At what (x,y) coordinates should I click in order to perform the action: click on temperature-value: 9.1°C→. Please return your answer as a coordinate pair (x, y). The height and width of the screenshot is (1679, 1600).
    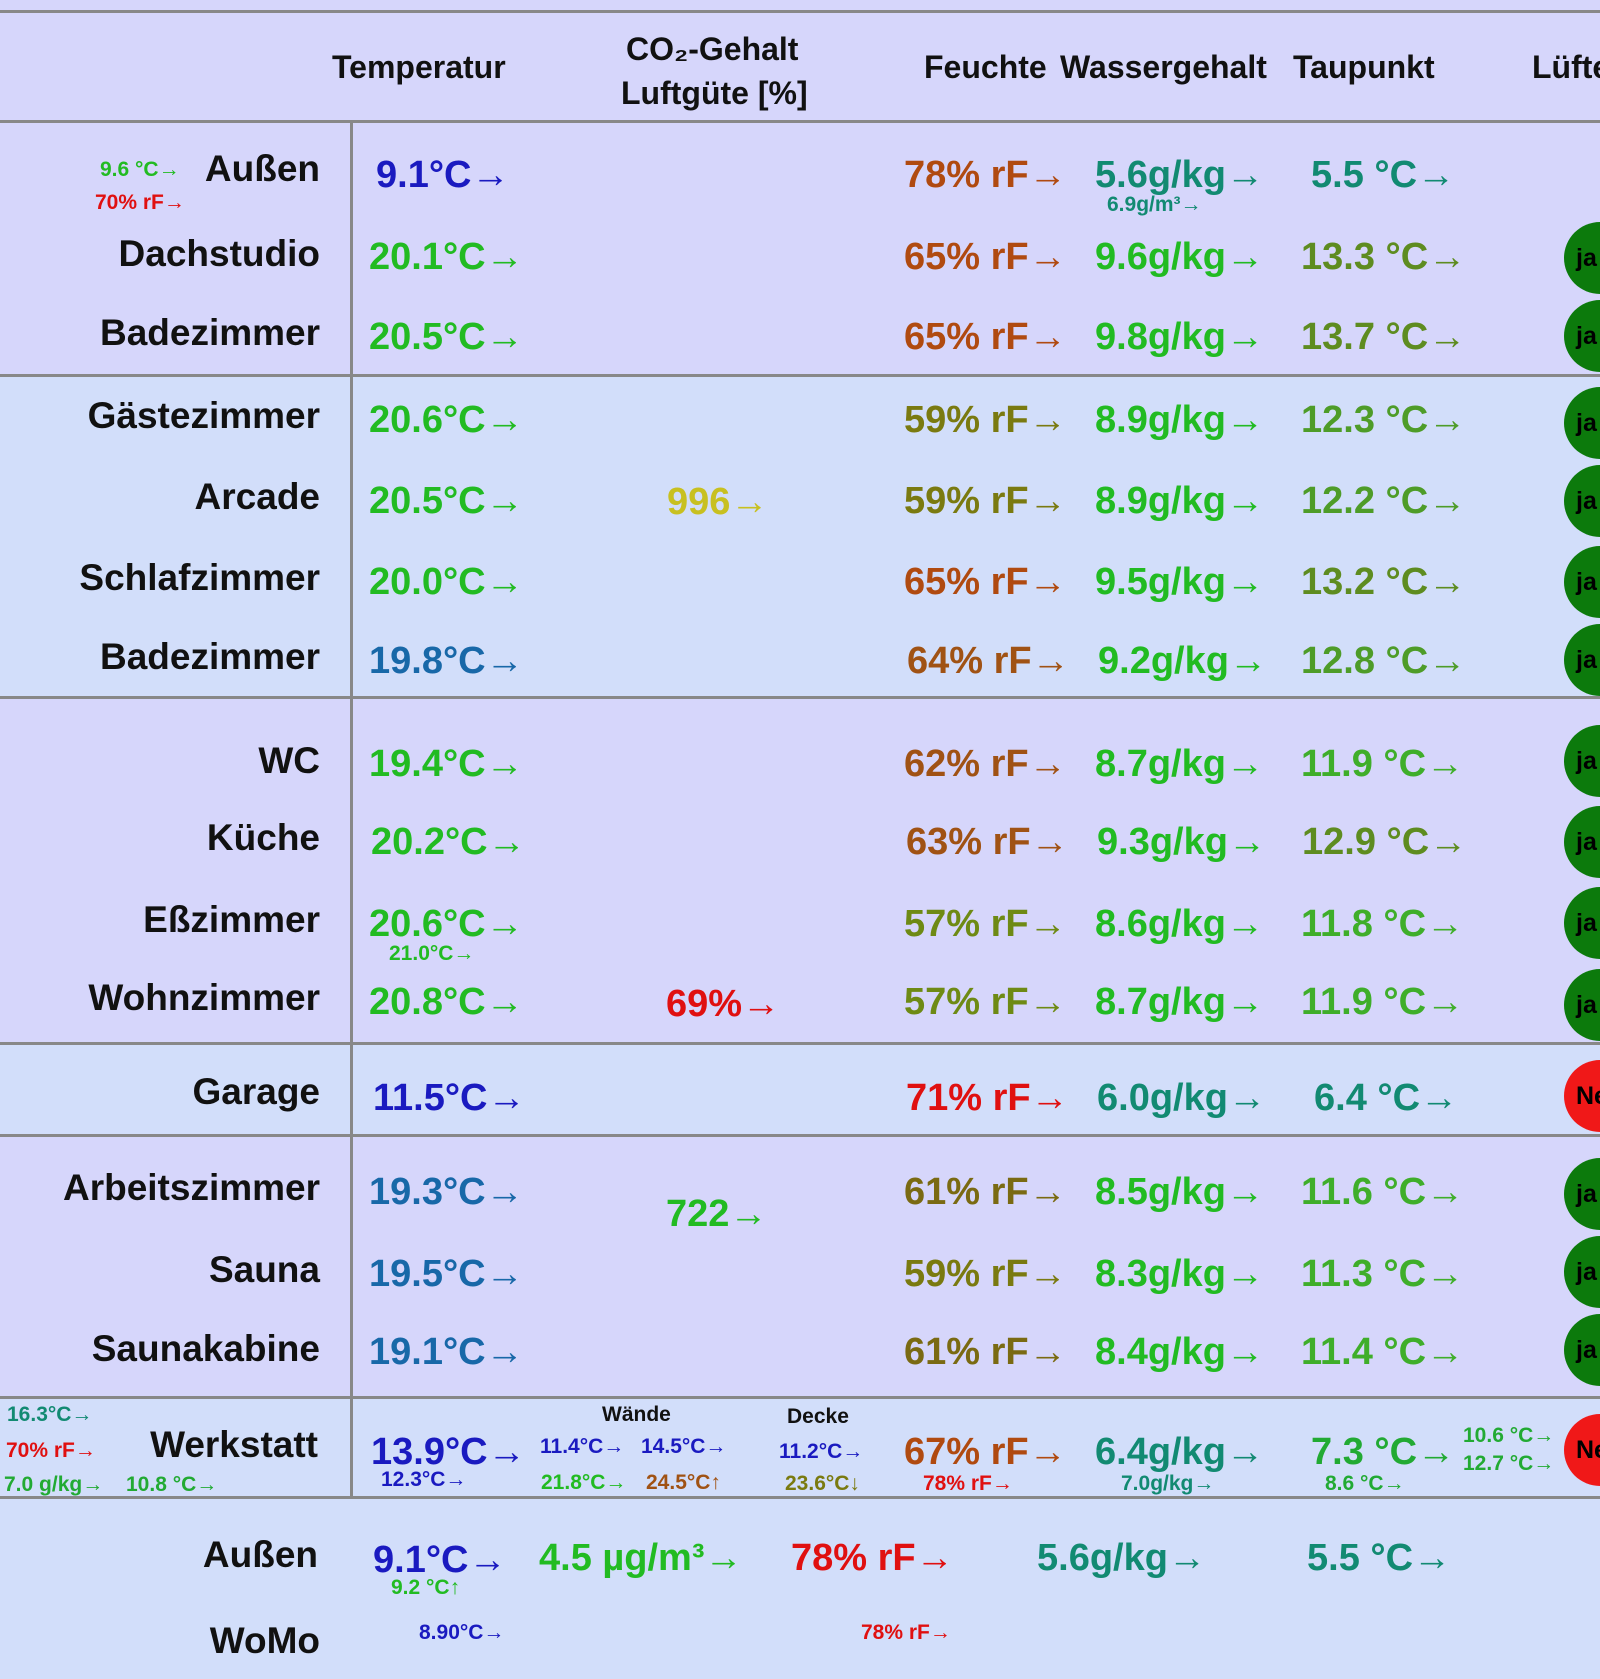
    Looking at the image, I should click on (440, 1560).